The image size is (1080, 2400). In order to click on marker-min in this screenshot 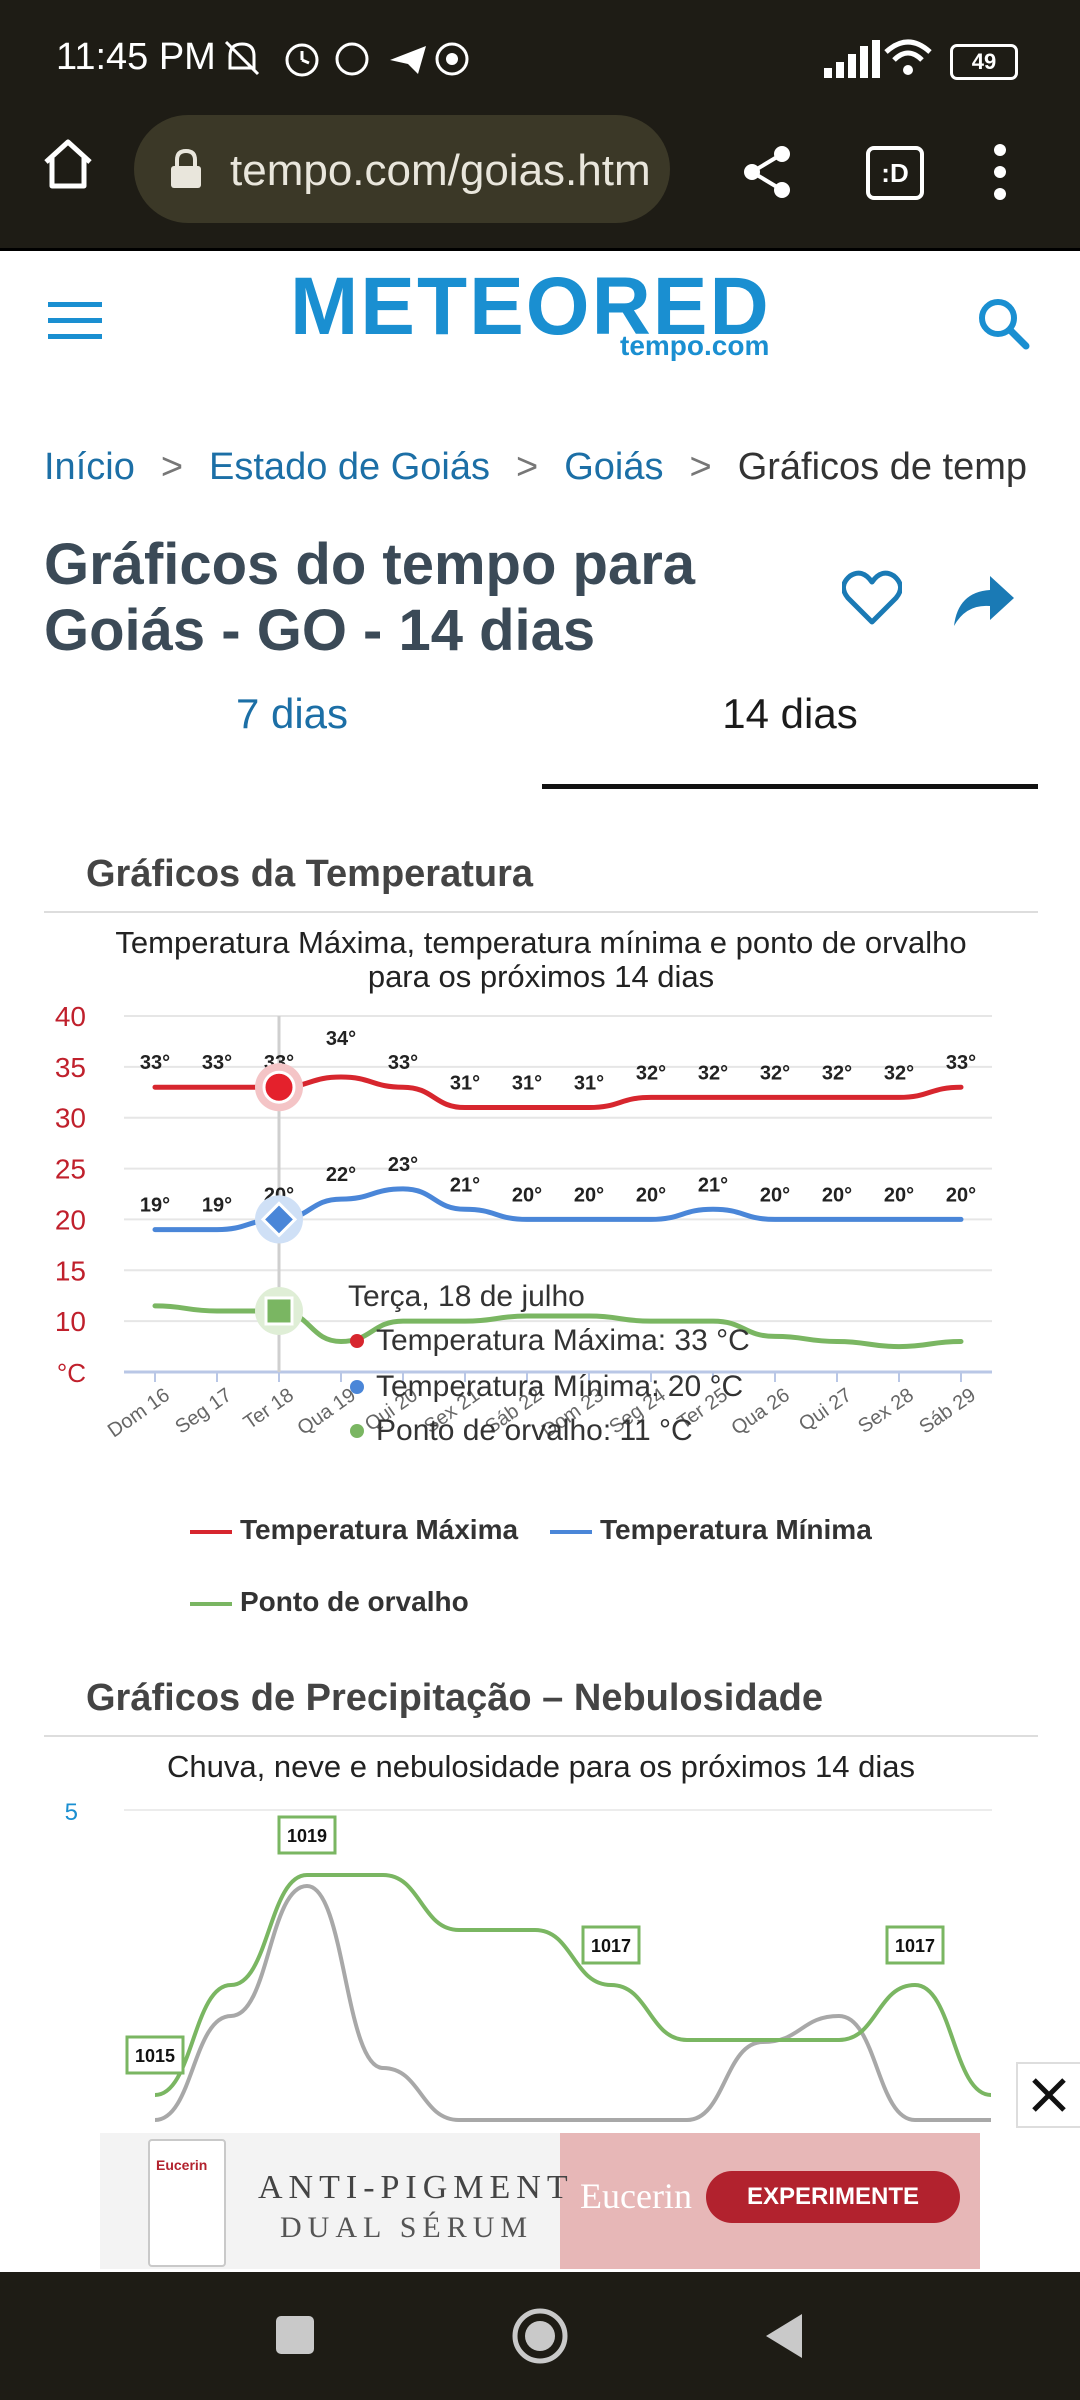, I will do `click(279, 1219)`.